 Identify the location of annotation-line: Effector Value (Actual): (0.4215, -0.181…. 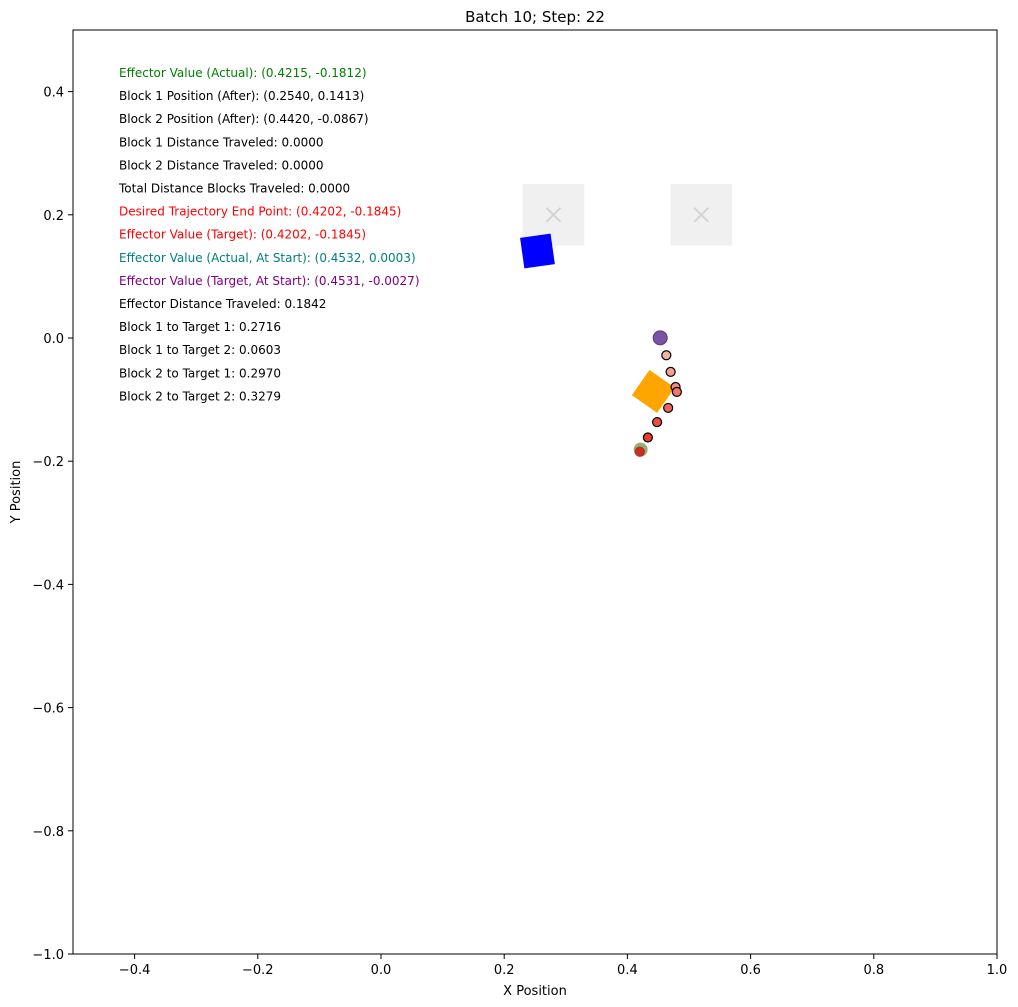
(243, 73).